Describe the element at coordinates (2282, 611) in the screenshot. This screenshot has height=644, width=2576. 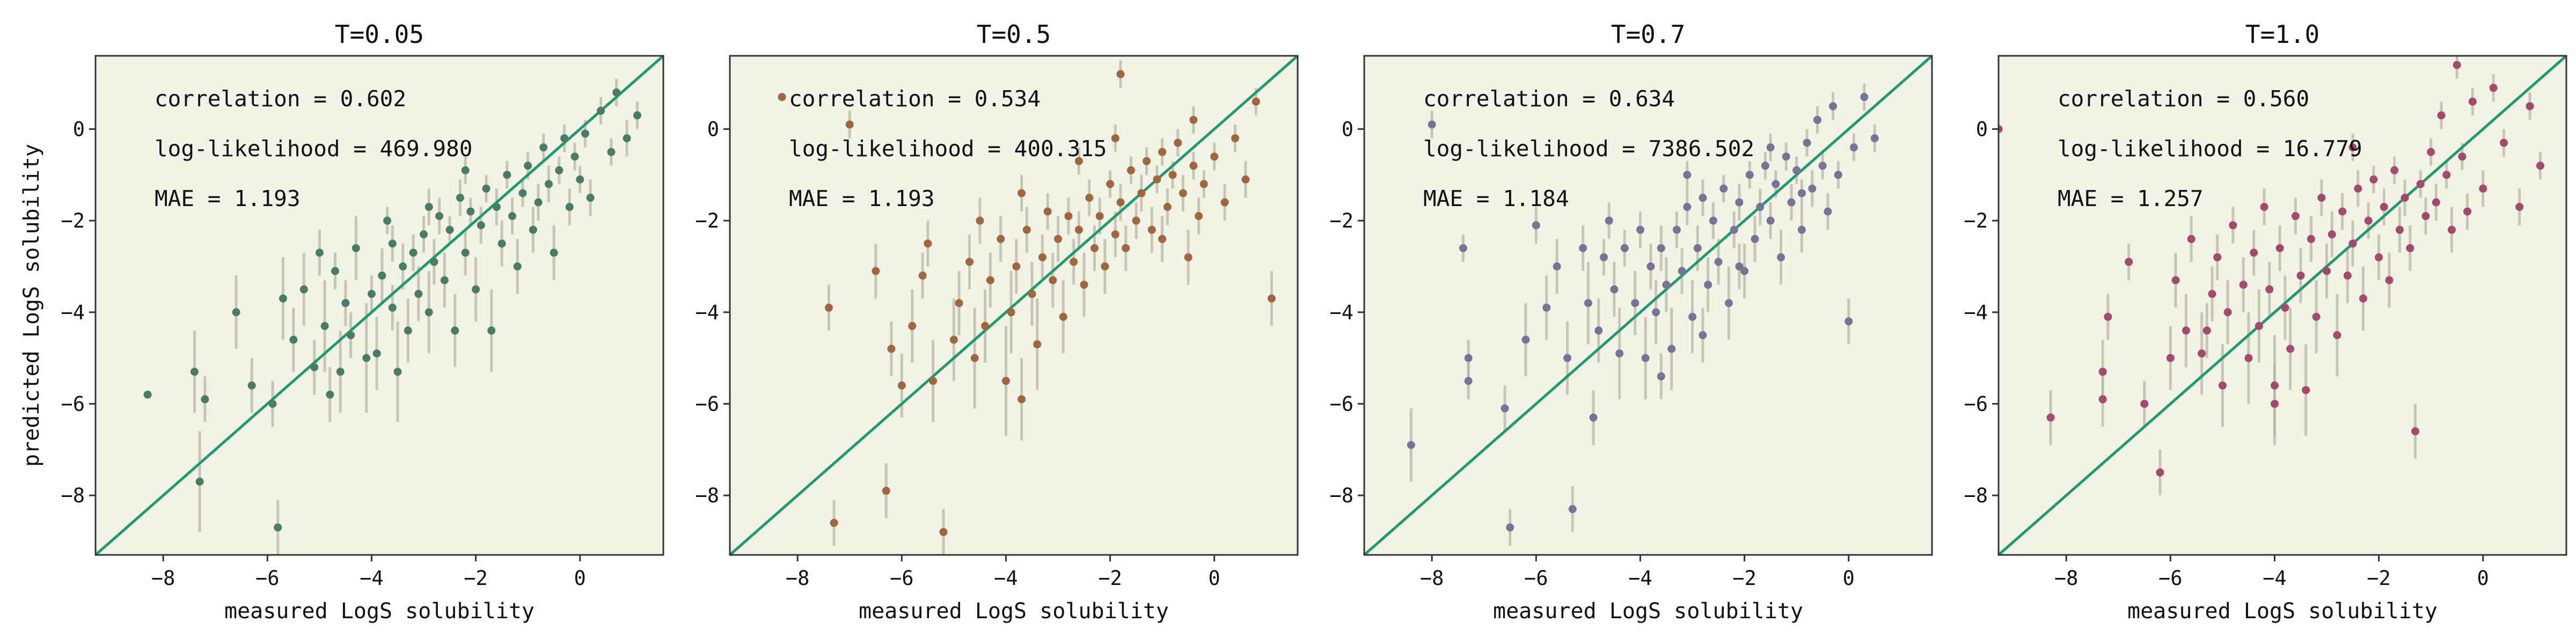
I see `x-axis-label: measured LogS solubility` at that location.